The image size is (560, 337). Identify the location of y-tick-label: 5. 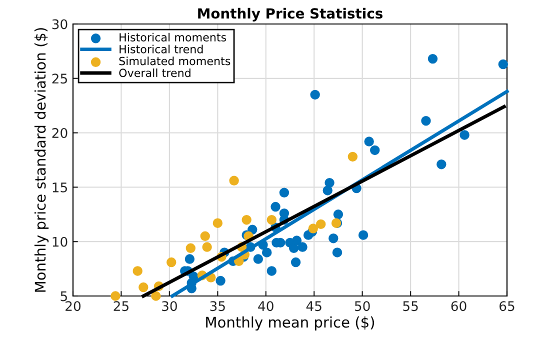
(63, 296).